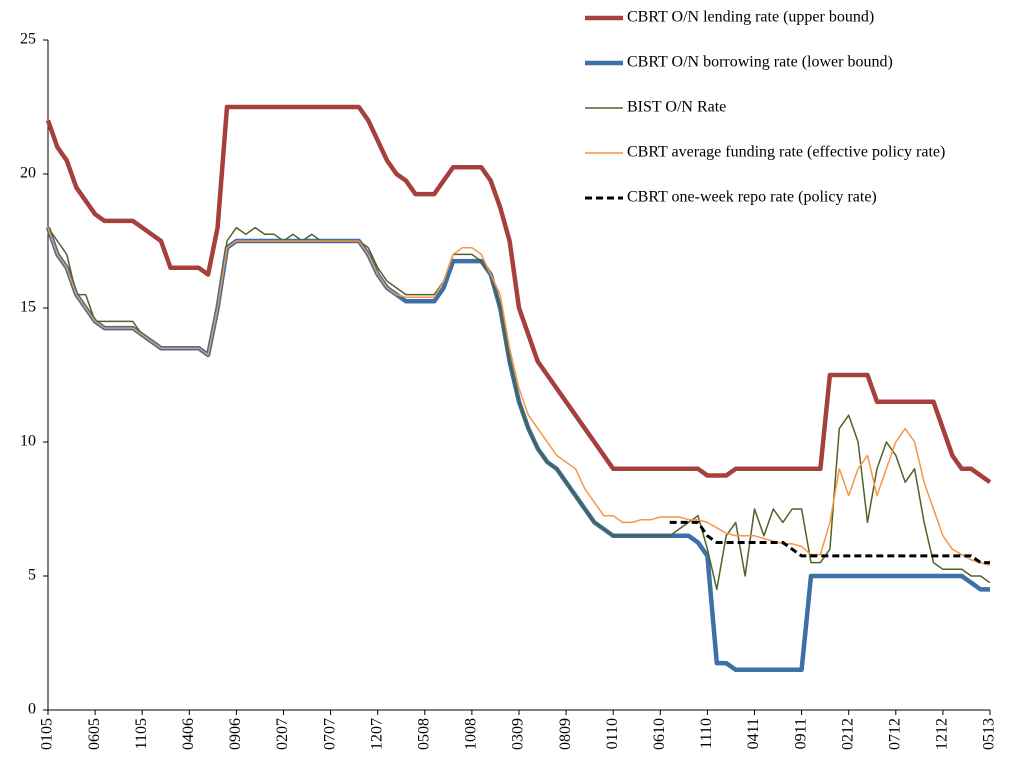  What do you see at coordinates (423, 734) in the screenshot?
I see `x-tick-label: 0508` at bounding box center [423, 734].